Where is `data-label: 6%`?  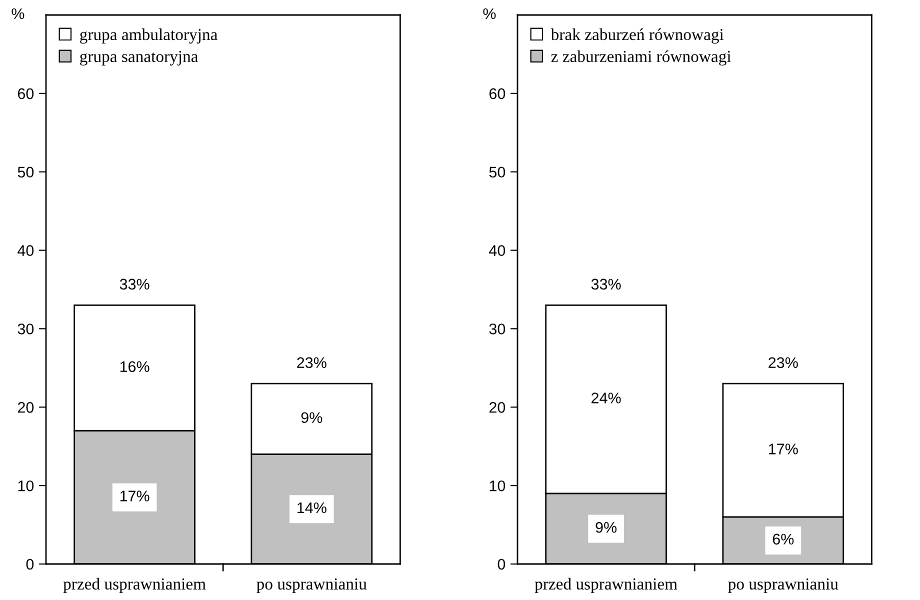 data-label: 6% is located at coordinates (783, 539).